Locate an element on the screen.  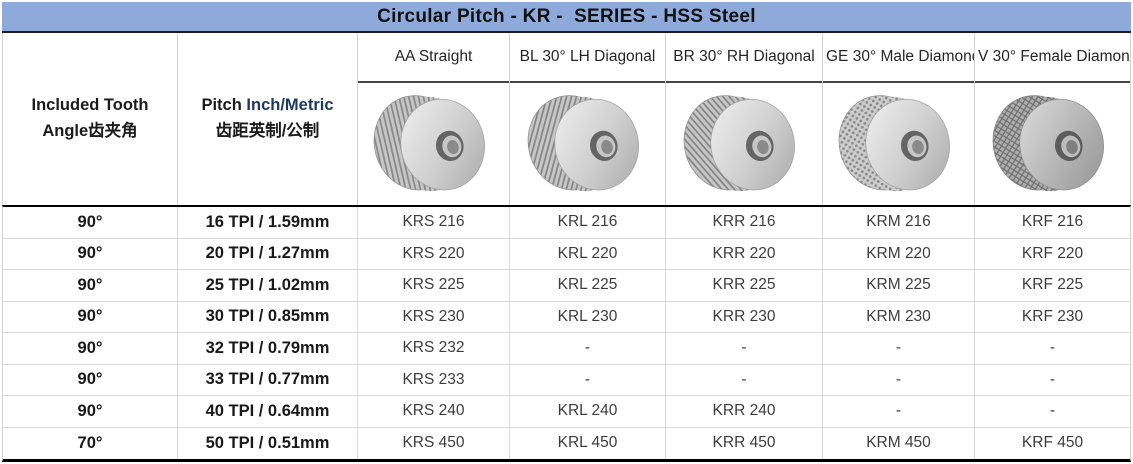
aa-straight-label: AA Straight is located at coordinates (433, 58).